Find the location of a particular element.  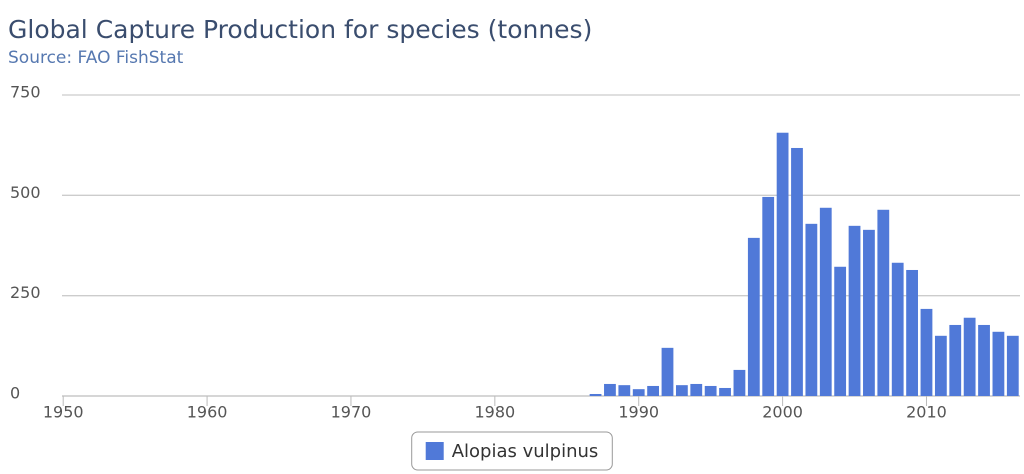

x-tick-label: 2000 is located at coordinates (782, 412).